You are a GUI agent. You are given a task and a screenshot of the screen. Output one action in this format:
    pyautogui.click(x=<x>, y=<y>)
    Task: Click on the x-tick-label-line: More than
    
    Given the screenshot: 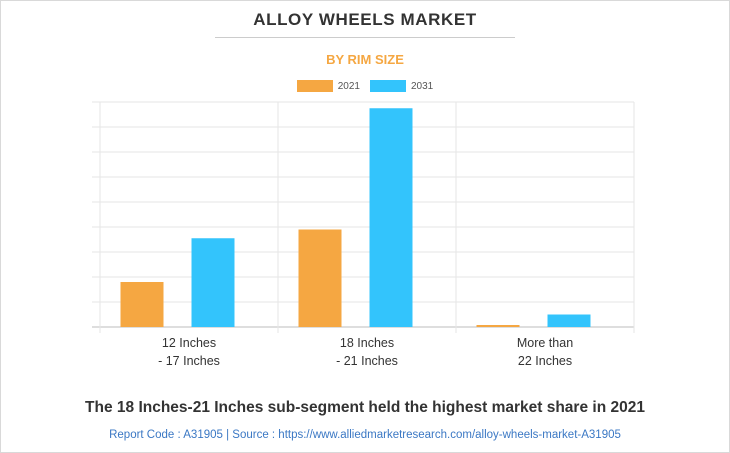 What is the action you would take?
    pyautogui.click(x=545, y=343)
    